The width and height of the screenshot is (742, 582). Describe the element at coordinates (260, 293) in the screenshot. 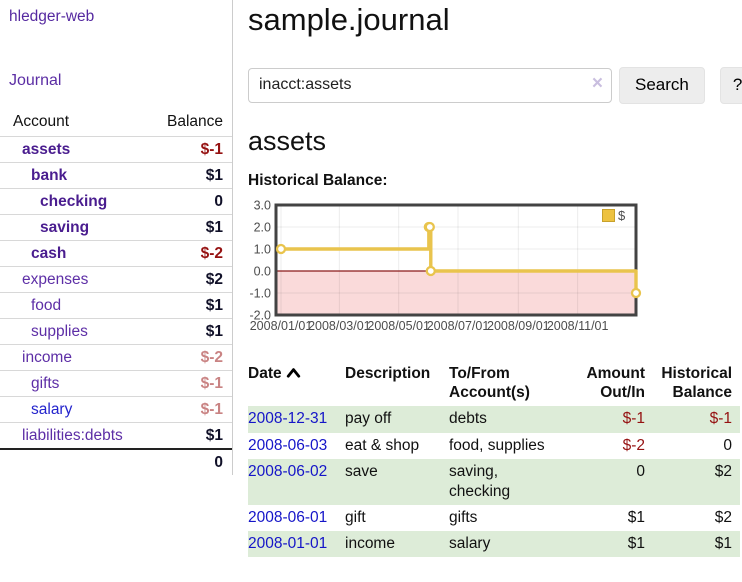

I see `svg-text: -1.0` at that location.